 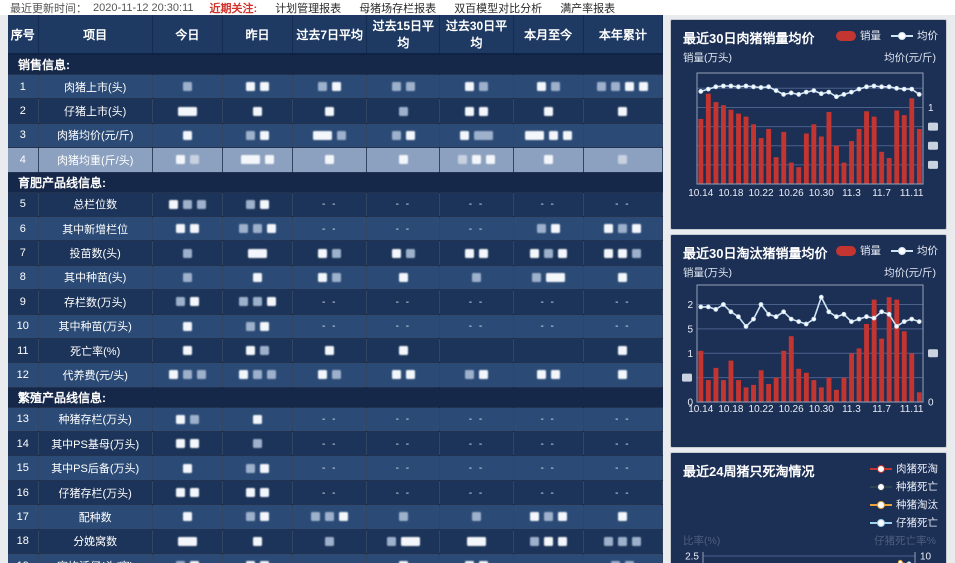 I want to click on table-row: 13 种猪存栏(万头) - - - - - - - - - -, so click(x=336, y=420).